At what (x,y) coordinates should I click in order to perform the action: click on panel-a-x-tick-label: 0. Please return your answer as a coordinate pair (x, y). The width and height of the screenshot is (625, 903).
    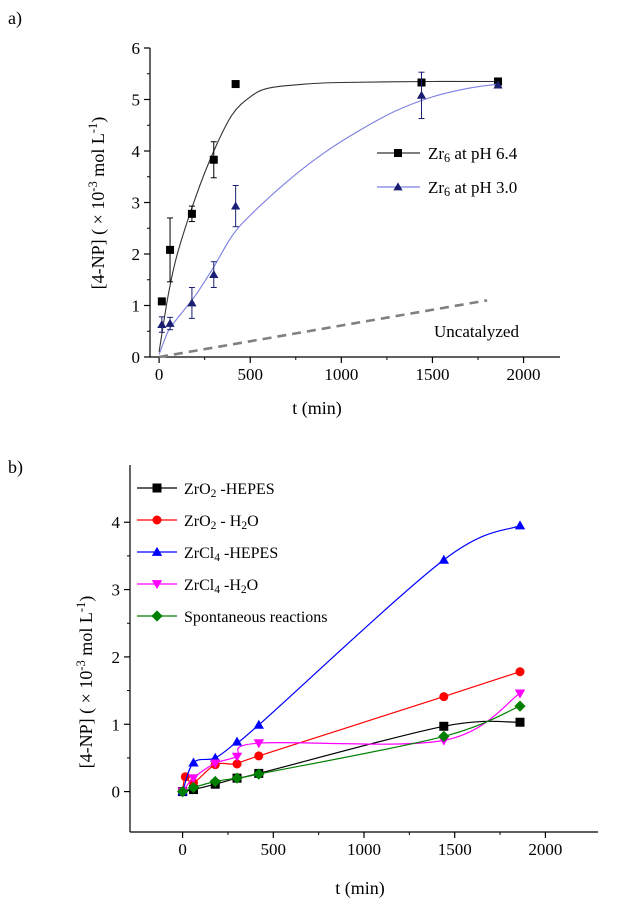
    Looking at the image, I should click on (159, 374).